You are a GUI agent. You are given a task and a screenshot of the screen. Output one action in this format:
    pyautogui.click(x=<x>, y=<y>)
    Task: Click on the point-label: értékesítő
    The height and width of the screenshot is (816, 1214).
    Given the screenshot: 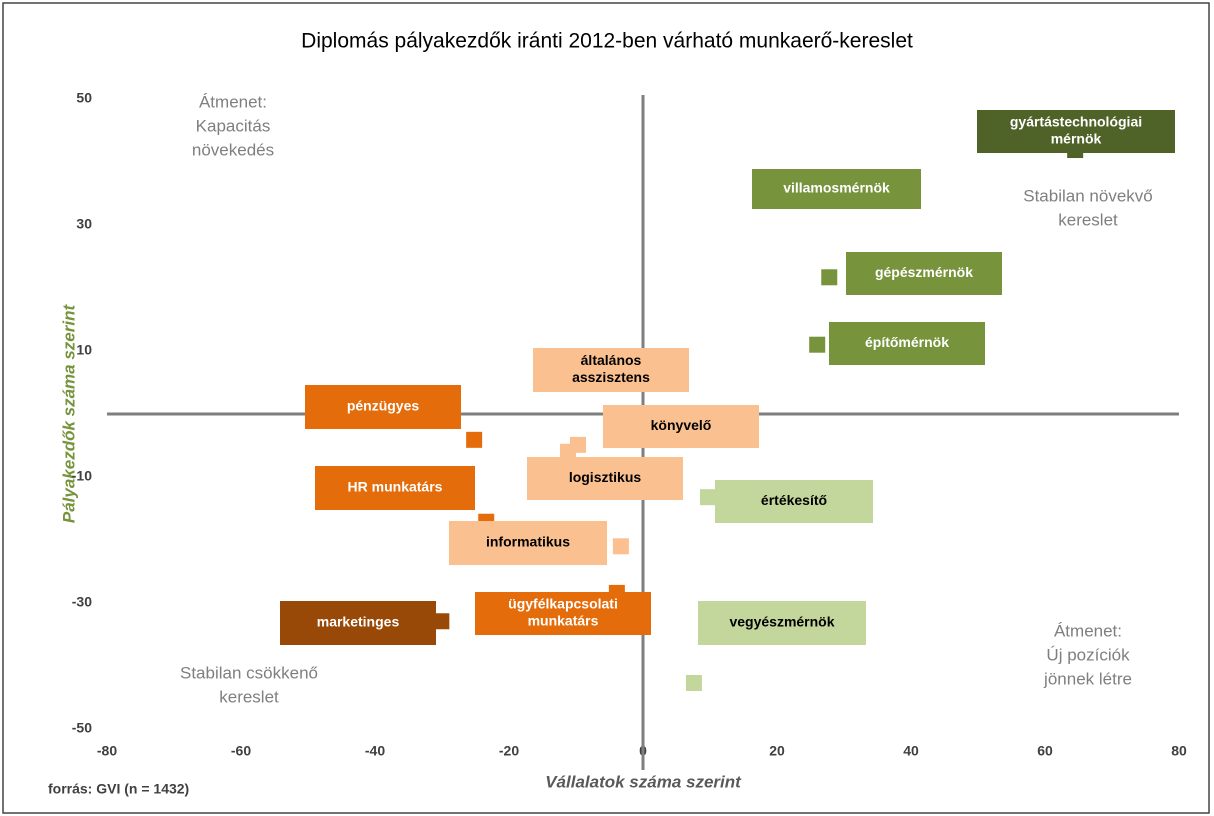 What is the action you would take?
    pyautogui.click(x=794, y=500)
    